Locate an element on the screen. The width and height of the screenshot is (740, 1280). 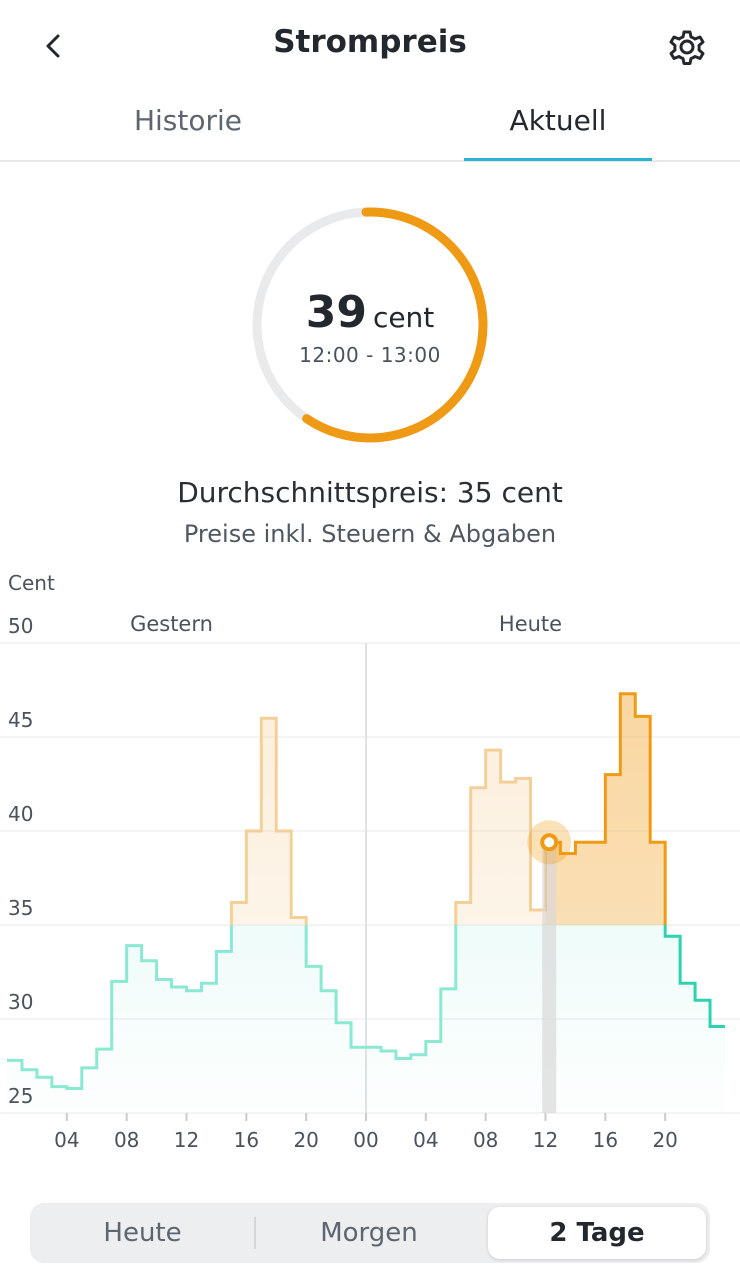
segment-morgen: Morgen is located at coordinates (369, 1233).